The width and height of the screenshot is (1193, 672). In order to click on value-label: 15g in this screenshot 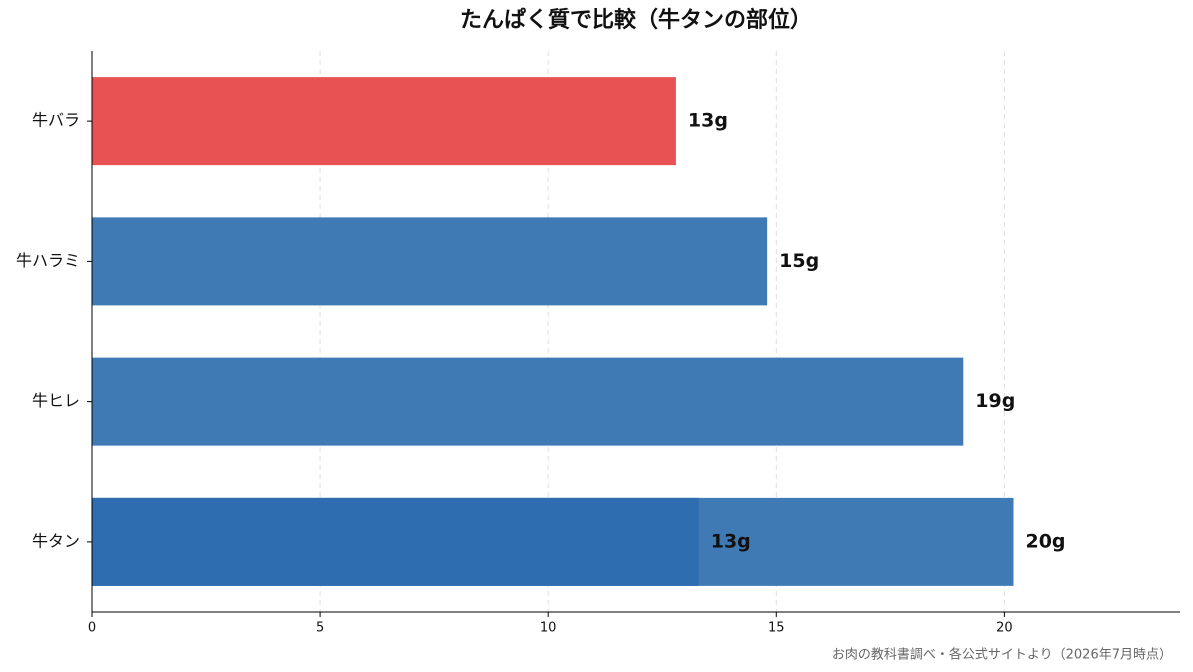, I will do `click(799, 261)`.